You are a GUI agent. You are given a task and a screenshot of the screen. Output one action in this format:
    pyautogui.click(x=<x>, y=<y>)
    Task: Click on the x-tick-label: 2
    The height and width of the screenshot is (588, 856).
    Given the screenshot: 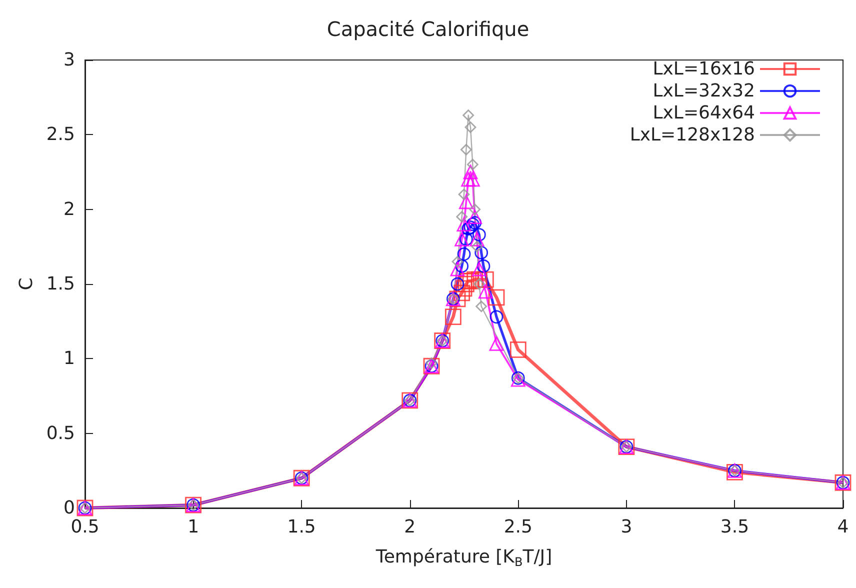 What is the action you would take?
    pyautogui.click(x=410, y=527)
    